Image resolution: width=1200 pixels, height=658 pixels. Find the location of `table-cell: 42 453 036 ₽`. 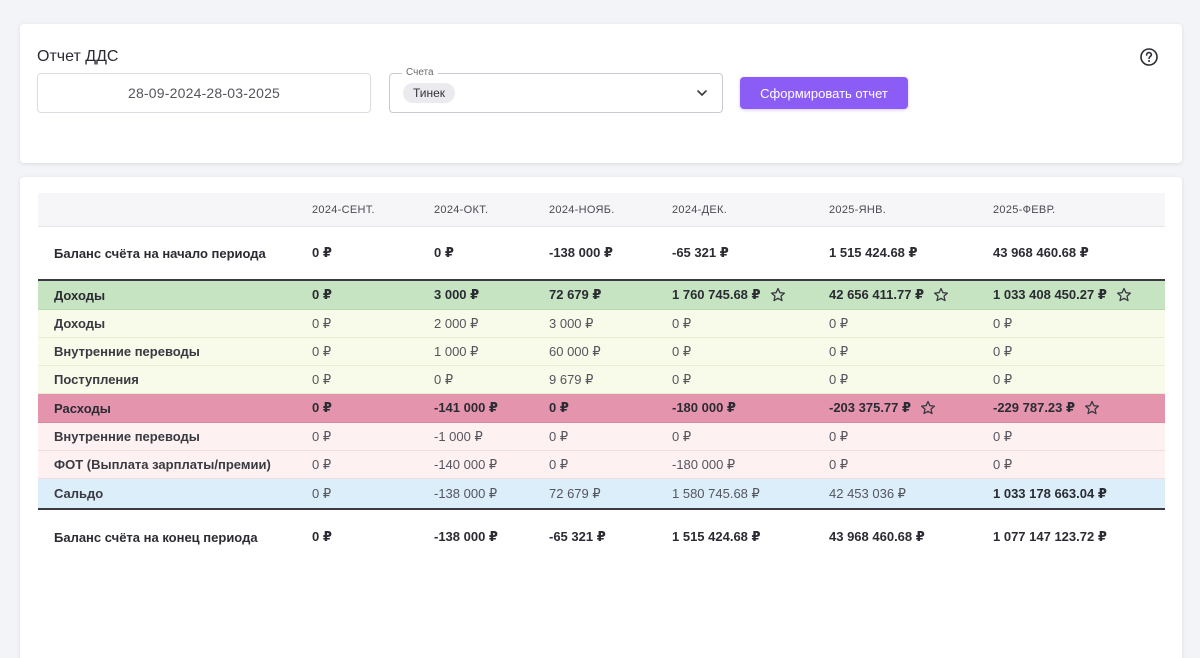

table-cell: 42 453 036 ₽ is located at coordinates (867, 493).